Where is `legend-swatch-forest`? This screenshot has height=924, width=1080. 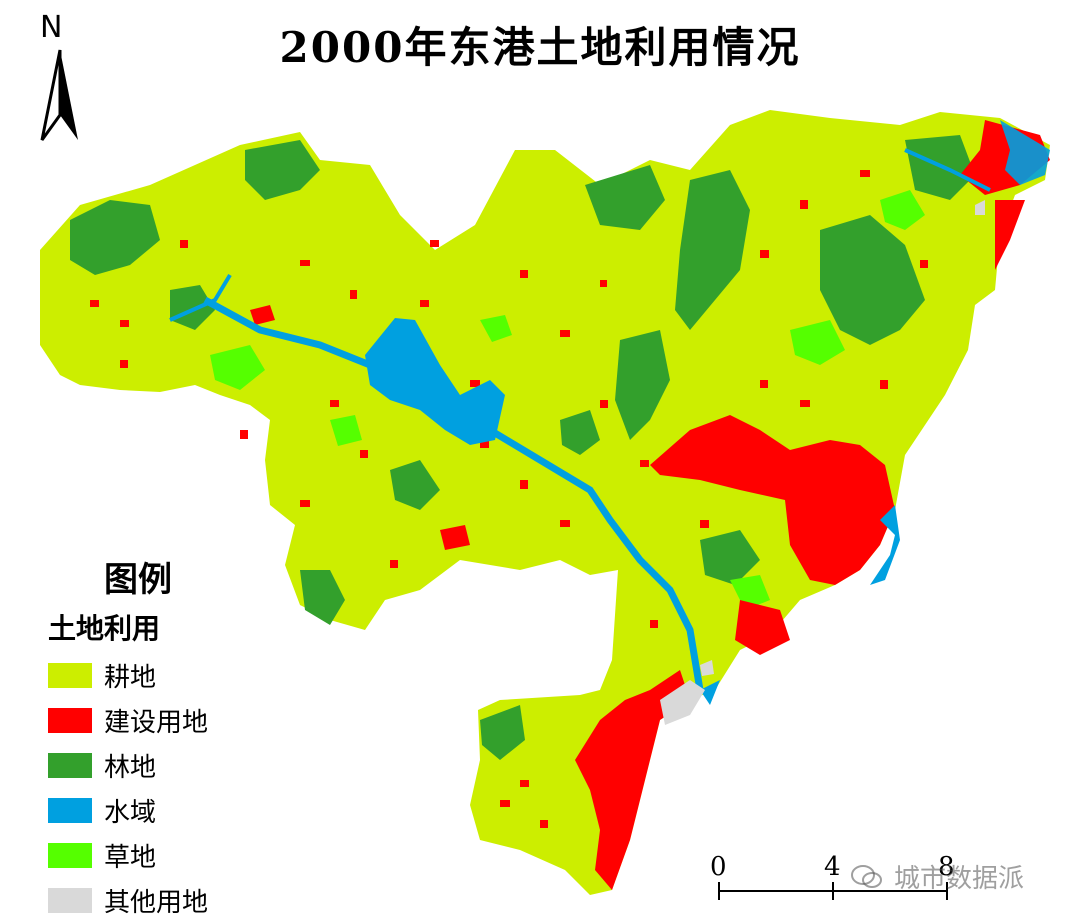 legend-swatch-forest is located at coordinates (70, 765).